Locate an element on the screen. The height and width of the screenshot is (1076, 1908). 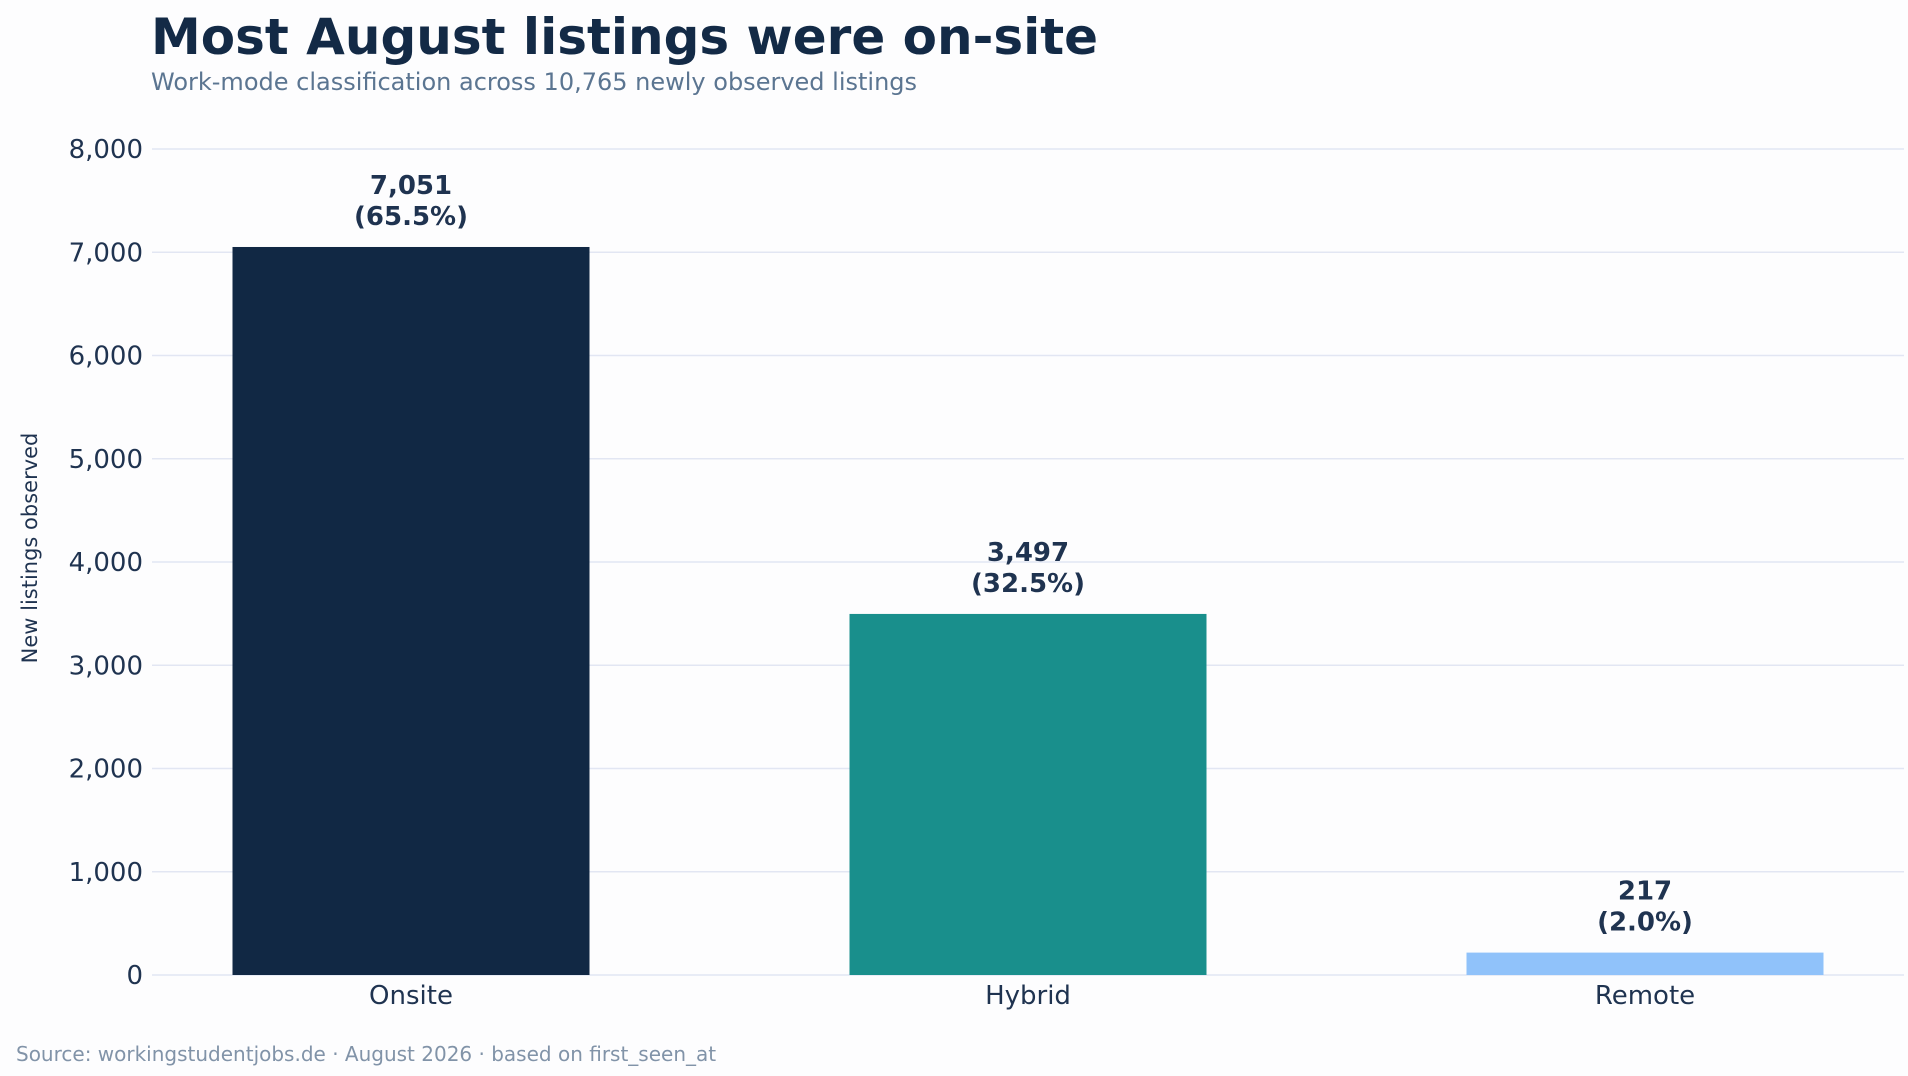
y-tick-label: 8,000 is located at coordinates (106, 150).